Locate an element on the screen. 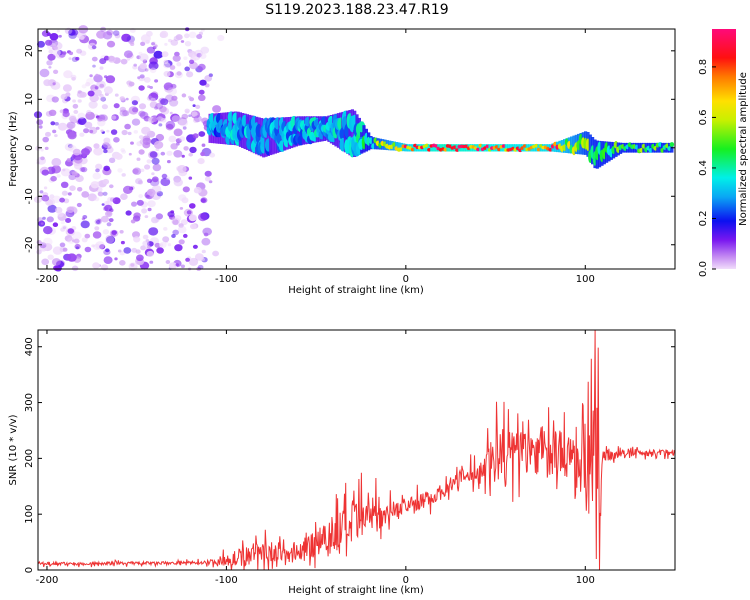  colorbar-tick-label: 0.6 is located at coordinates (703, 117).